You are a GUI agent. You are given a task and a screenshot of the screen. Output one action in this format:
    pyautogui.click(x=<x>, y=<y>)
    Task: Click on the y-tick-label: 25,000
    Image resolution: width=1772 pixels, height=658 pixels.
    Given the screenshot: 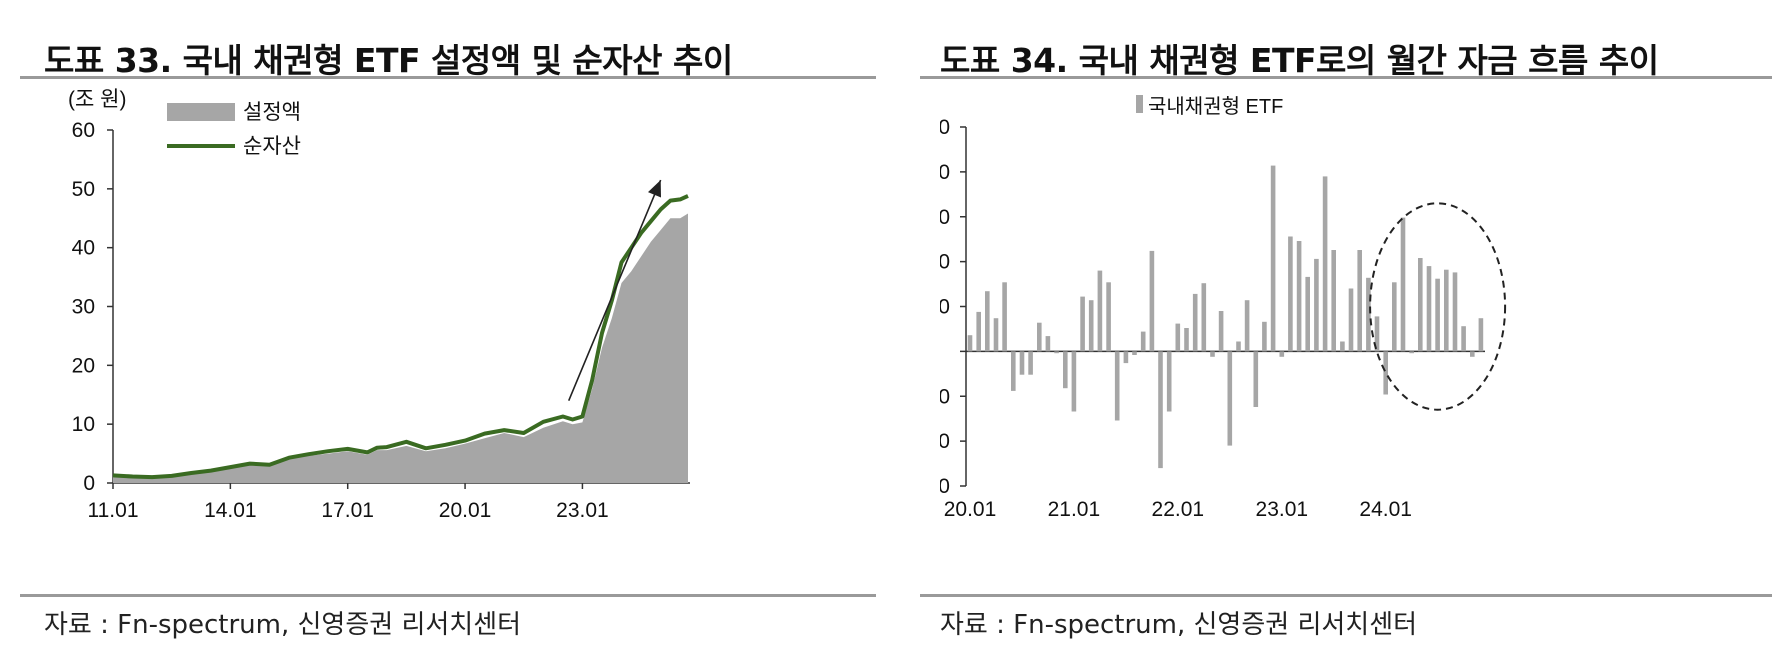 What is the action you would take?
    pyautogui.click(x=945, y=127)
    